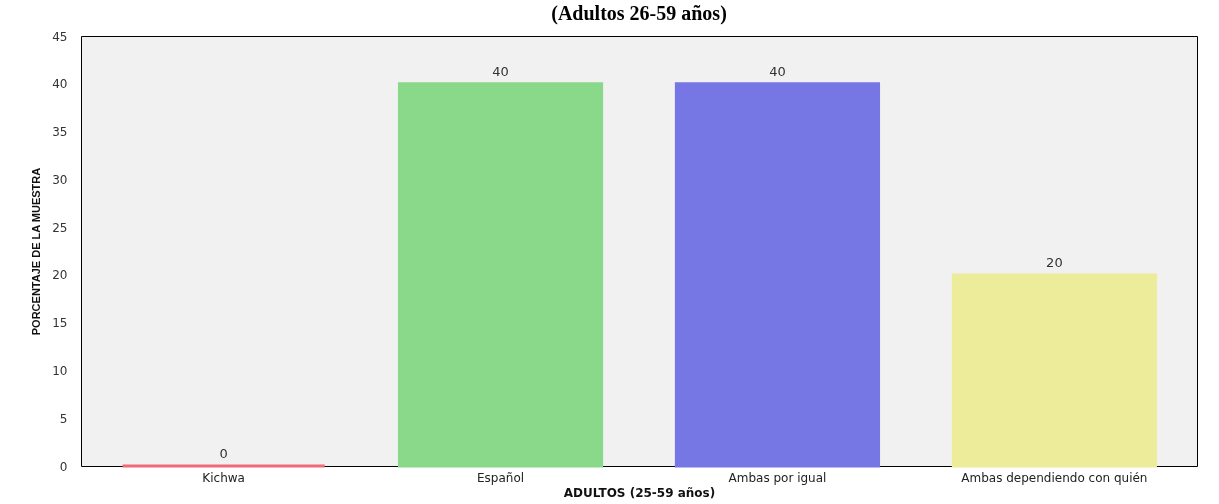 This screenshot has height=504, width=1219. I want to click on y-tick-label: 25, so click(60, 227).